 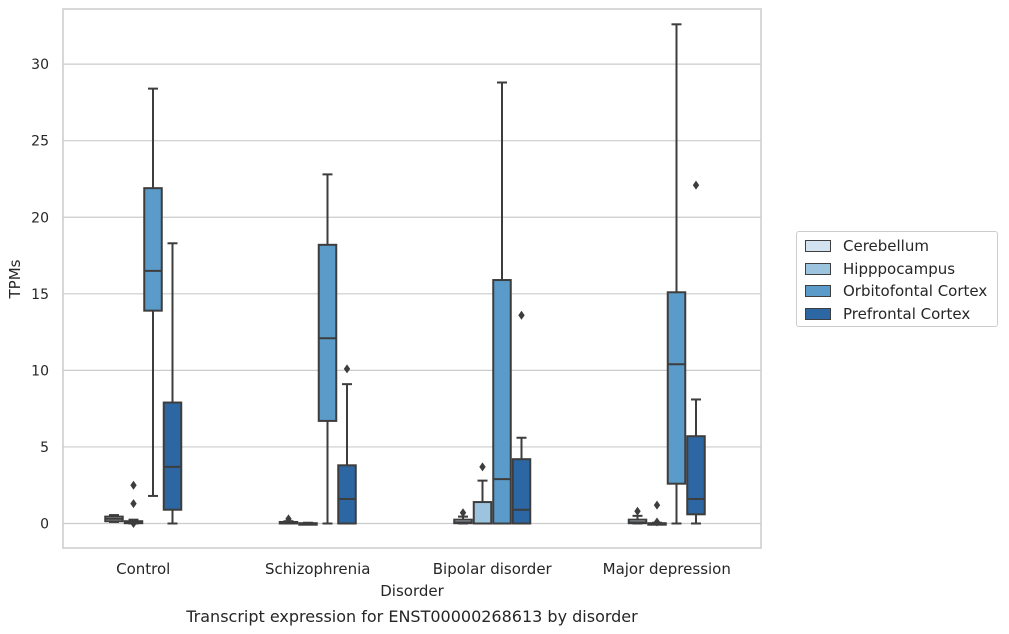 I want to click on y-tick-label: 20, so click(x=40, y=218).